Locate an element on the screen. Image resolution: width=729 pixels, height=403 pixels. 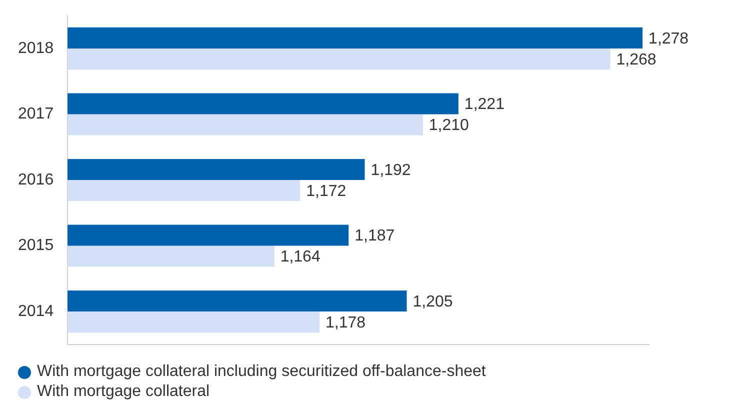
y-tick-label: 2015 is located at coordinates (36, 245).